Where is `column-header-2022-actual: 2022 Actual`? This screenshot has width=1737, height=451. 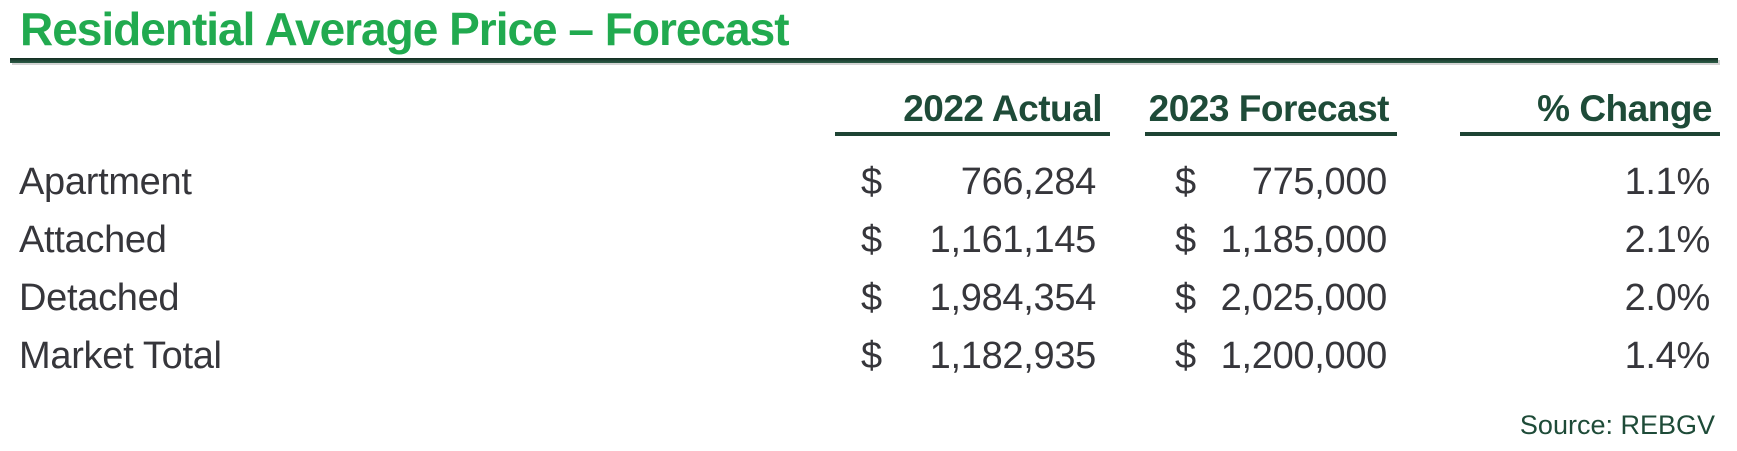
column-header-2022-actual: 2022 Actual is located at coordinates (972, 111).